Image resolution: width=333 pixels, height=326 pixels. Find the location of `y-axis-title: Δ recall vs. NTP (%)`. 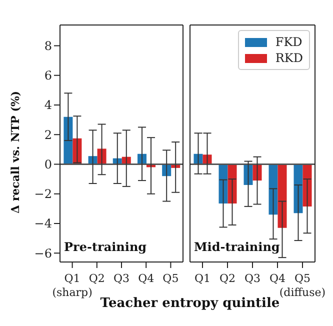

y-axis-title: Δ recall vs. NTP (%) is located at coordinates (15, 152).